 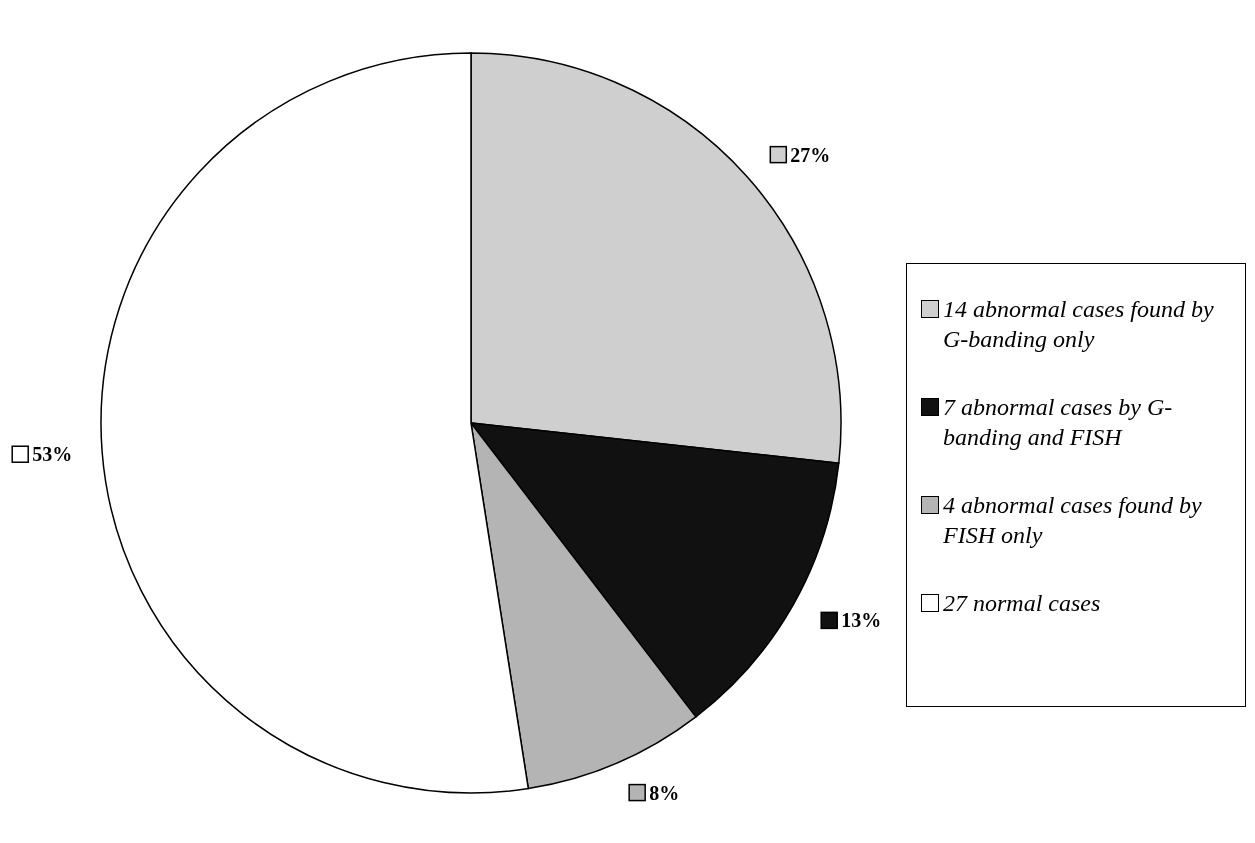 I want to click on data-label: 53%, so click(x=52, y=454).